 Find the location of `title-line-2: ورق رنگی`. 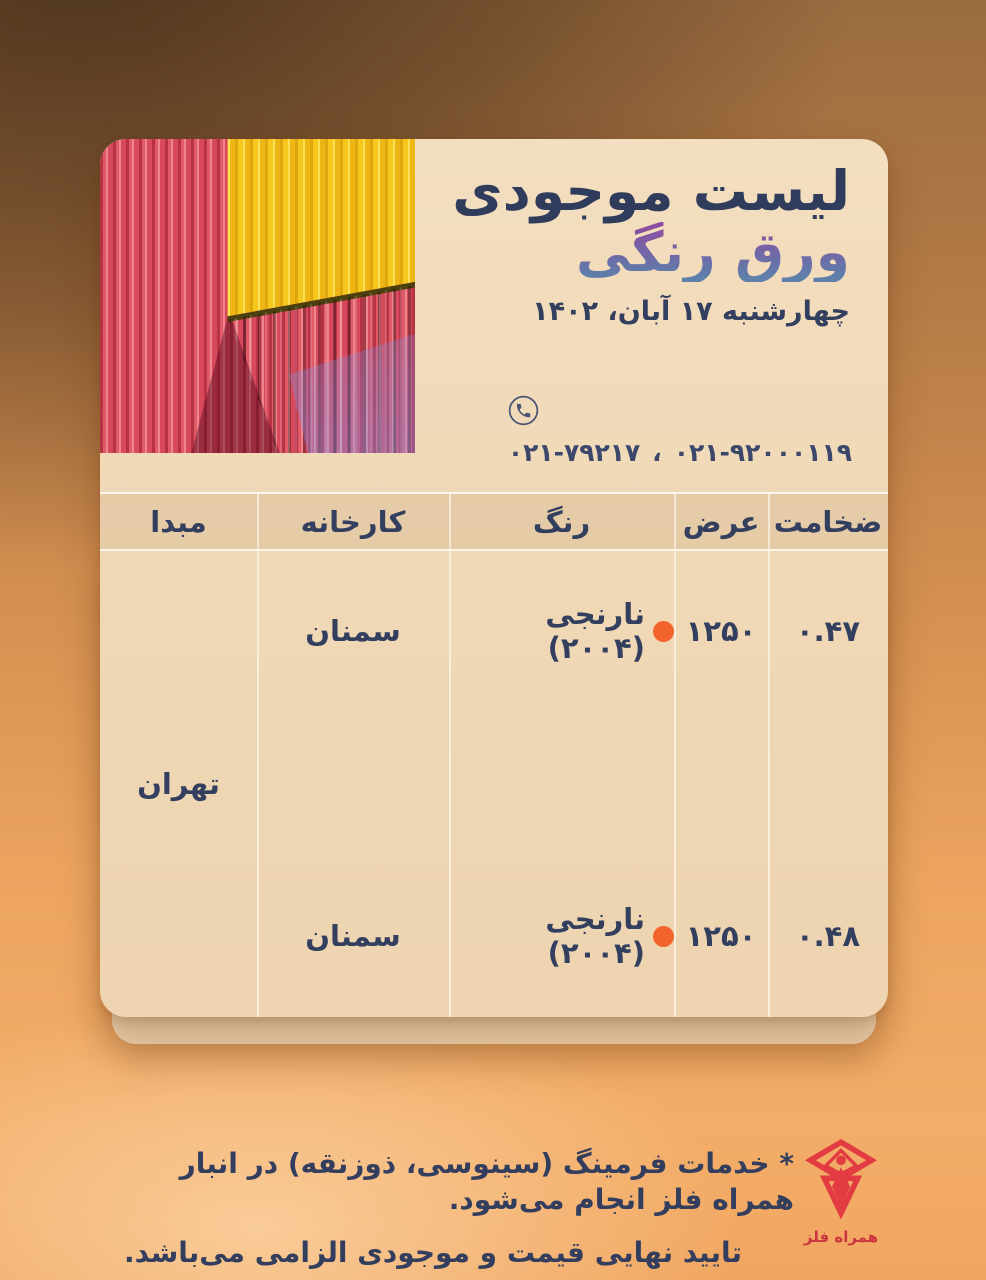

title-line-2: ورق رنگی is located at coordinates (651, 252).